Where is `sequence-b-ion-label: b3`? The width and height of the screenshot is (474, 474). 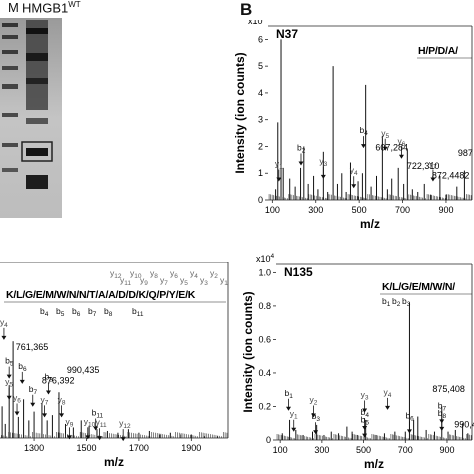 sequence-b-ion-label: b3 is located at coordinates (406, 302).